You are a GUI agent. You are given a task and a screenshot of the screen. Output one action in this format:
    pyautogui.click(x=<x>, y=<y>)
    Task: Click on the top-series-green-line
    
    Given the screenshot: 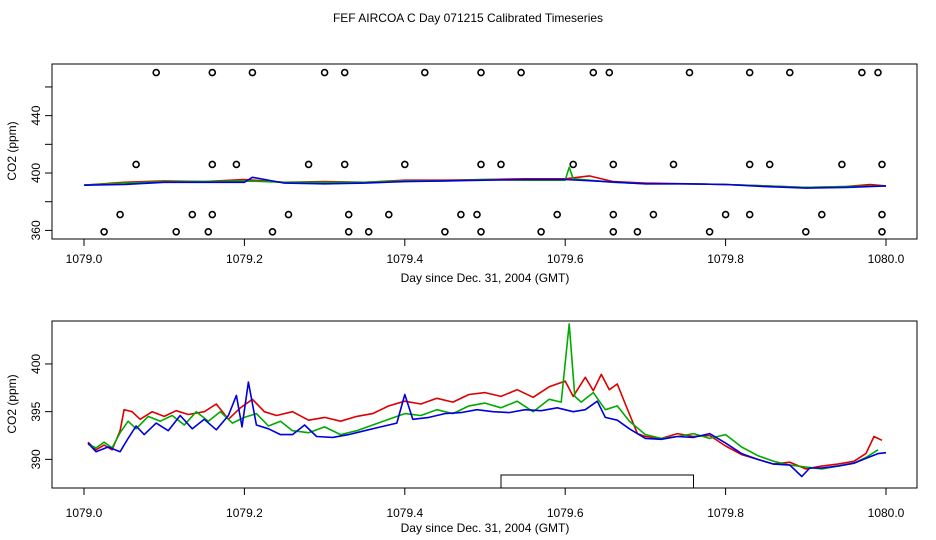 What is the action you would take?
    pyautogui.click(x=485, y=177)
    